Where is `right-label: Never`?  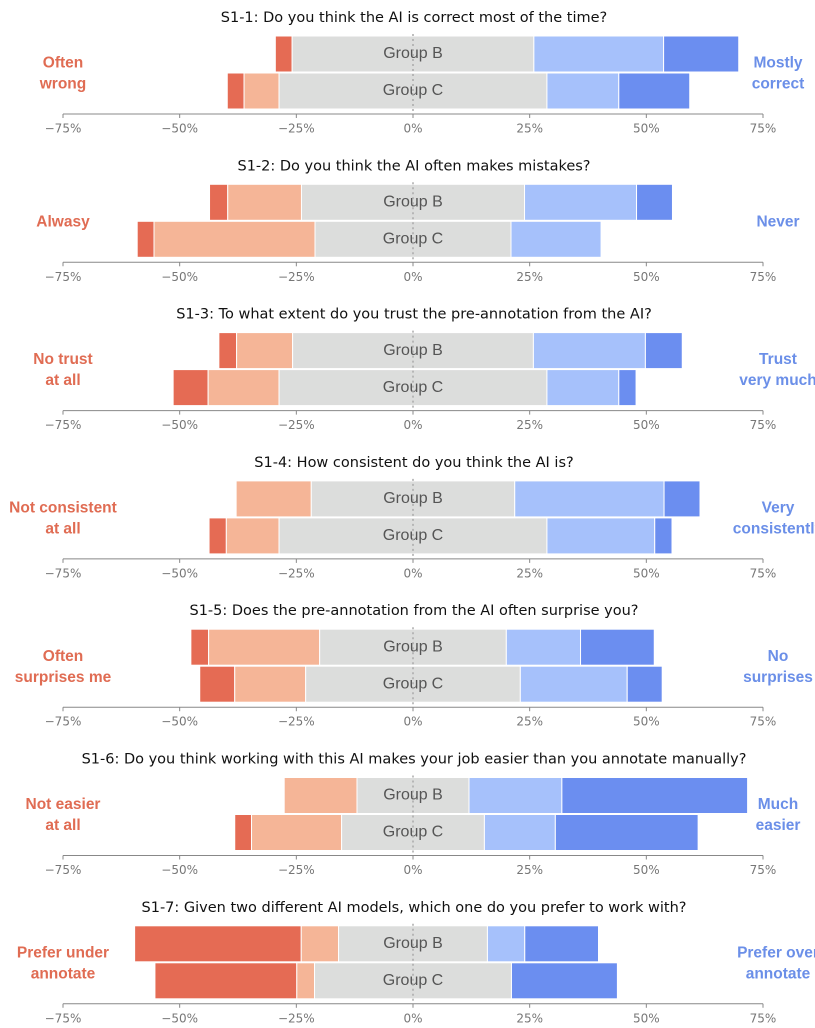 right-label: Never is located at coordinates (777, 221).